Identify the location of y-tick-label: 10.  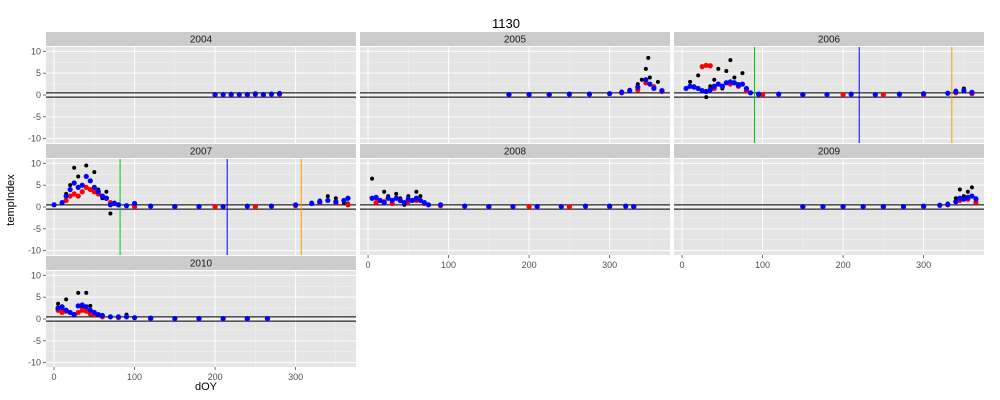
(36, 51).